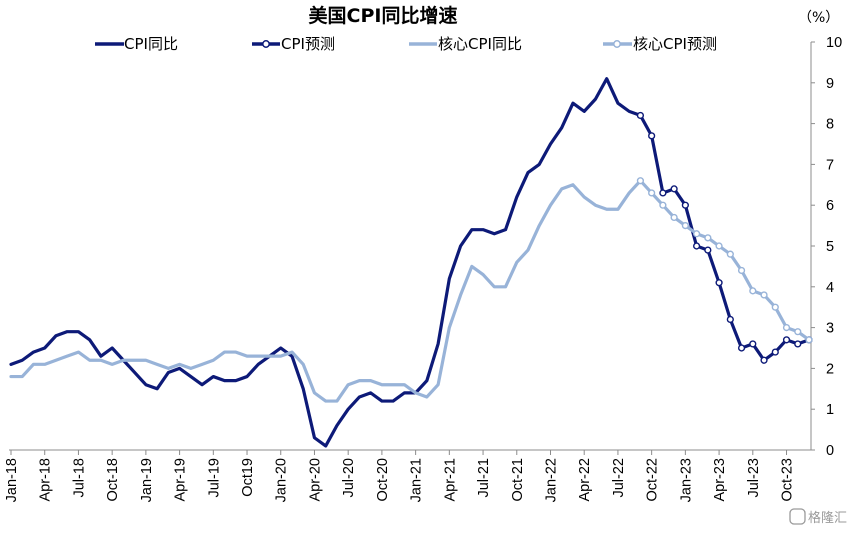 The height and width of the screenshot is (535, 863). What do you see at coordinates (308, 44) in the screenshot?
I see `legend-label-cpi-forecast: CPI预测` at bounding box center [308, 44].